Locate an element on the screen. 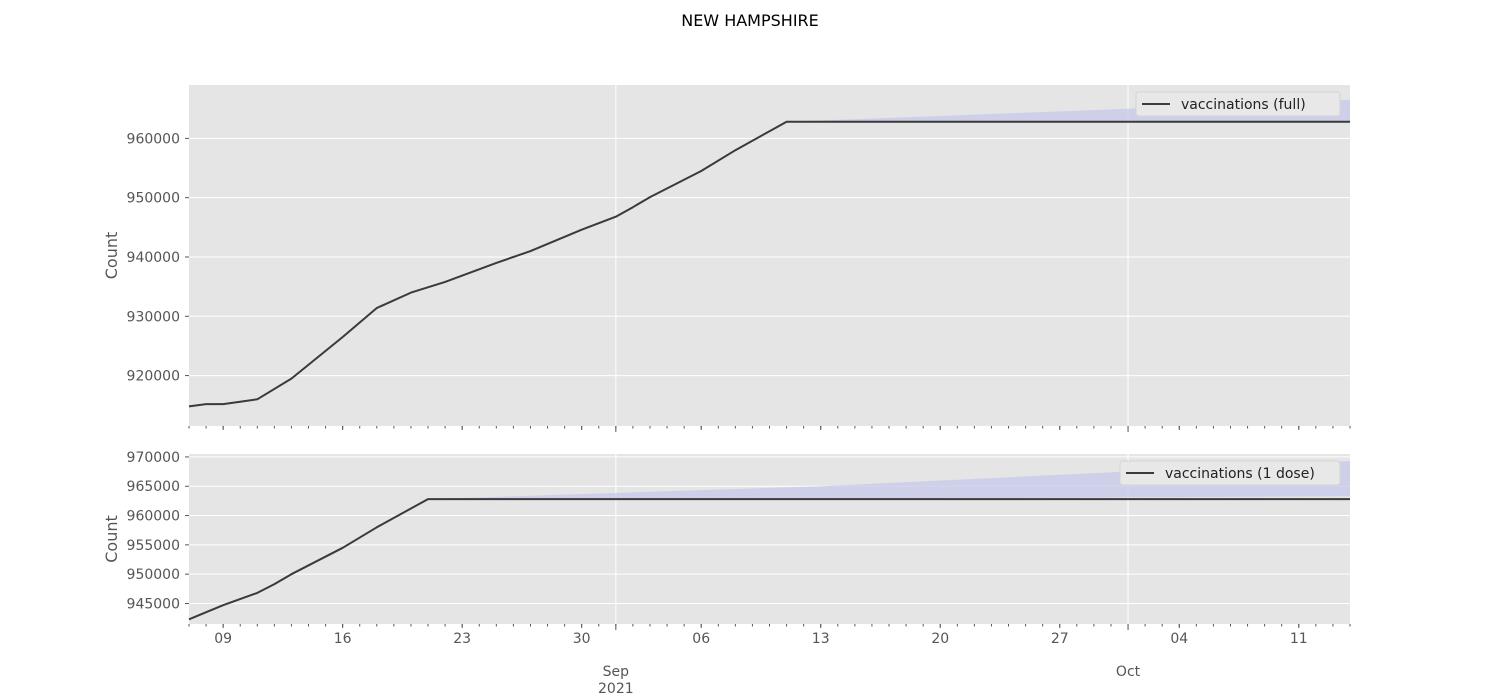  x-tick-label: 30 is located at coordinates (582, 639).